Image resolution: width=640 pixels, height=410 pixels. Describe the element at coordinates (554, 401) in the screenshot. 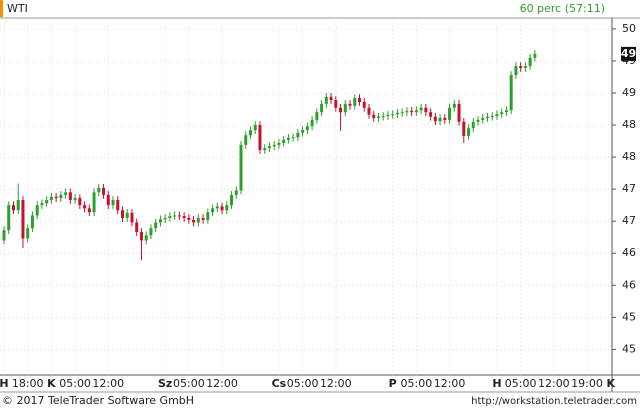

I see `footer-url: http://workstation.teletrader.com` at that location.